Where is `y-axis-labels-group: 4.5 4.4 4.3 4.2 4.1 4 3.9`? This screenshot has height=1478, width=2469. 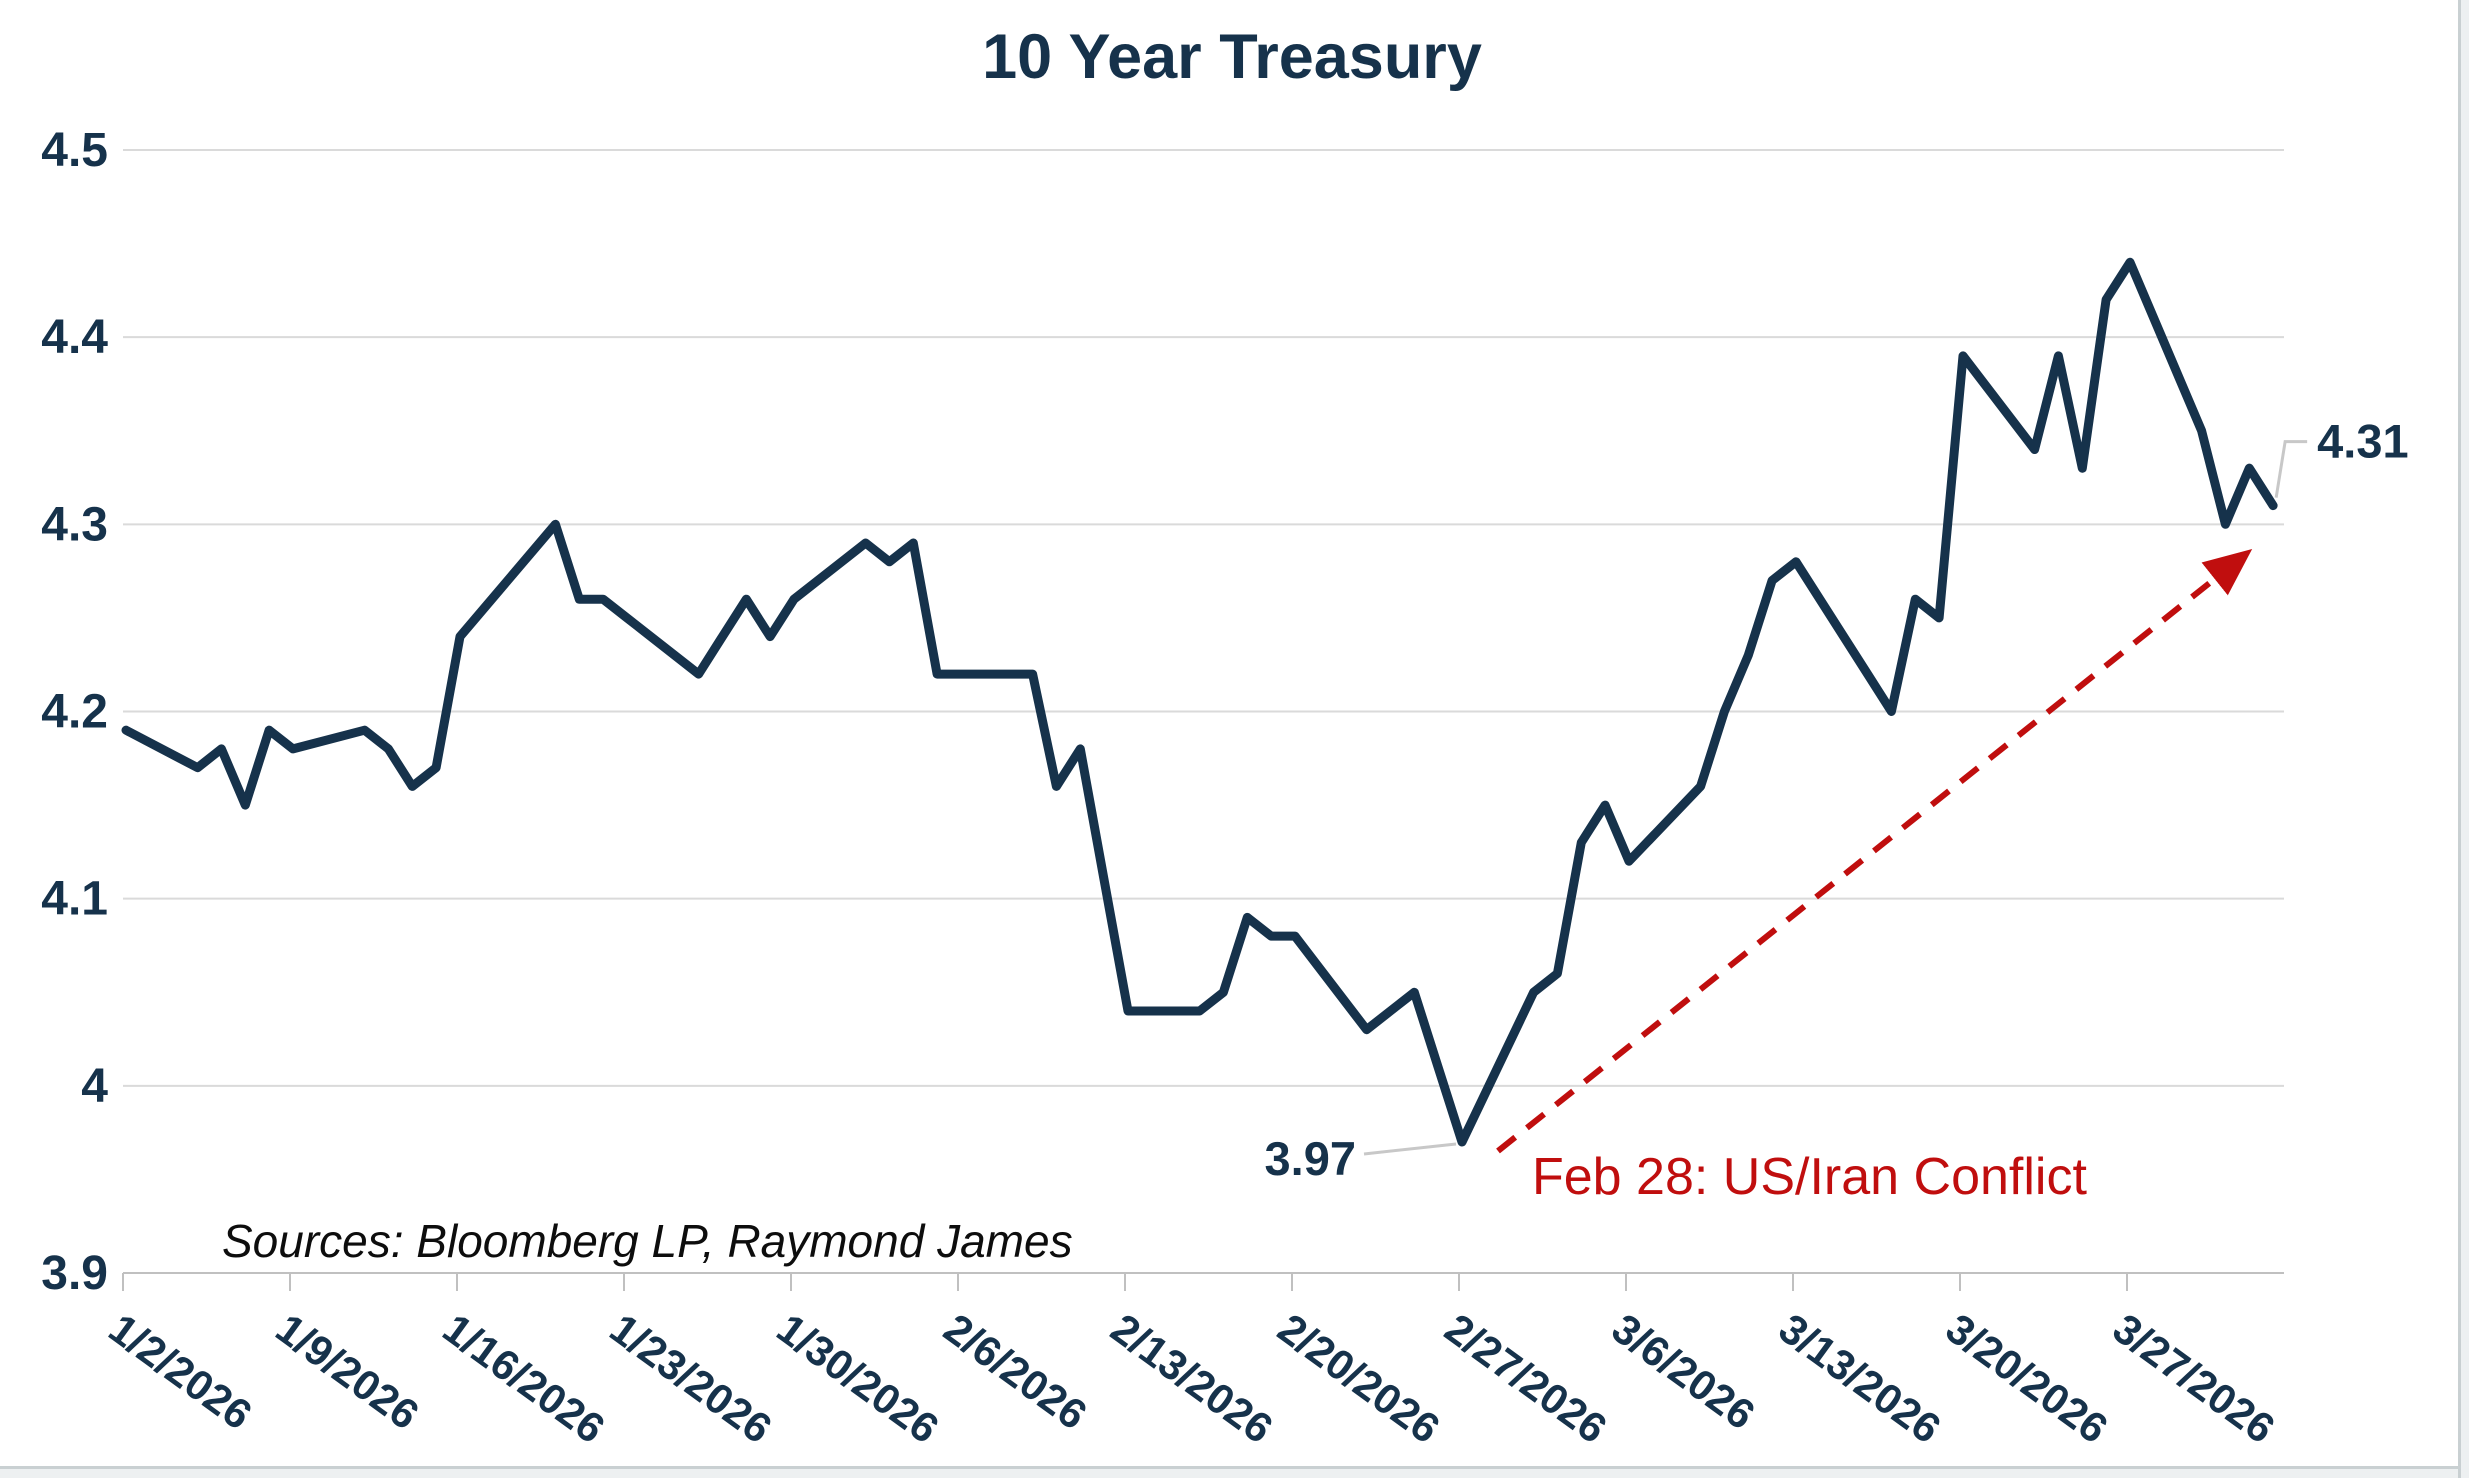 y-axis-labels-group: 4.5 4.4 4.3 4.2 4.1 4 3.9 is located at coordinates (74, 712).